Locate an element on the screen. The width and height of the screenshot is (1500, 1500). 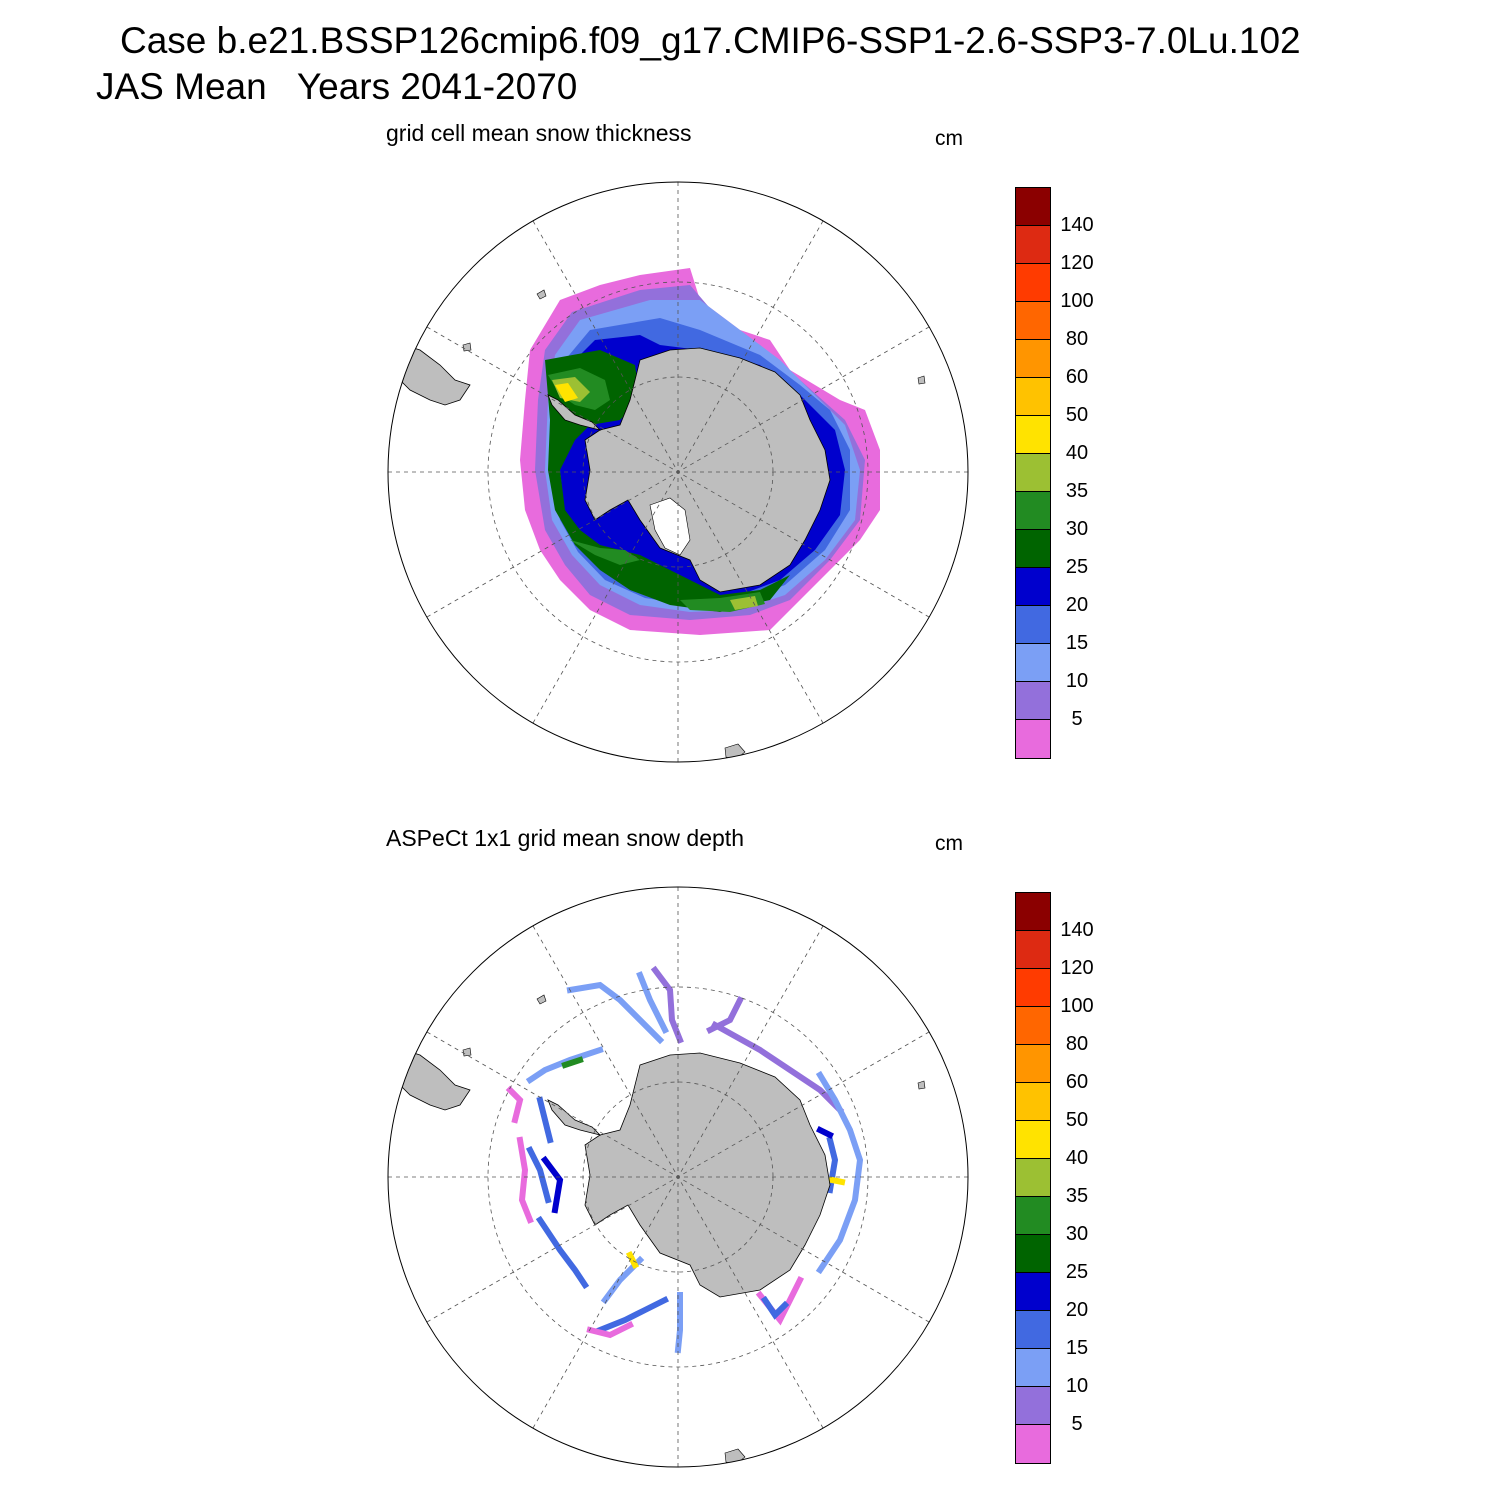
colorbar-units-aspect: cm is located at coordinates (949, 843).